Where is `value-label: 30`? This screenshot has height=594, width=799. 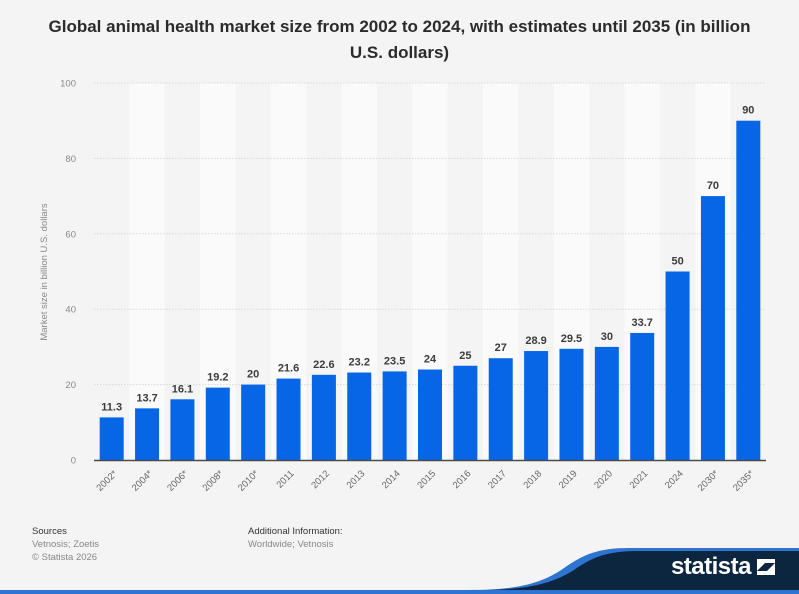
value-label: 30 is located at coordinates (607, 337).